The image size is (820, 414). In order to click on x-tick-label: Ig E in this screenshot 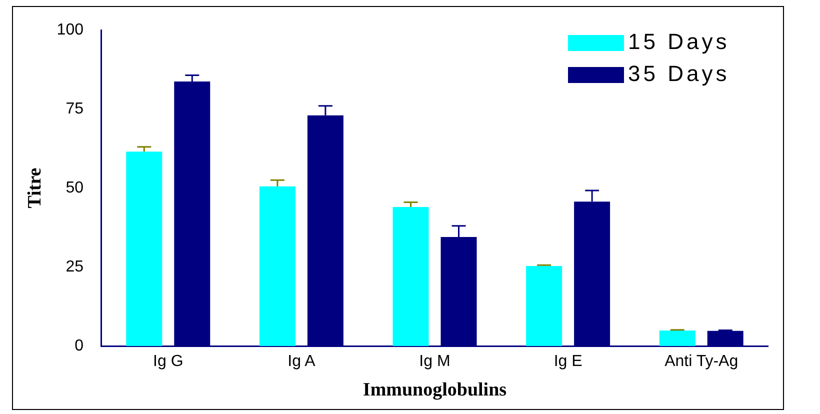, I will do `click(568, 361)`.